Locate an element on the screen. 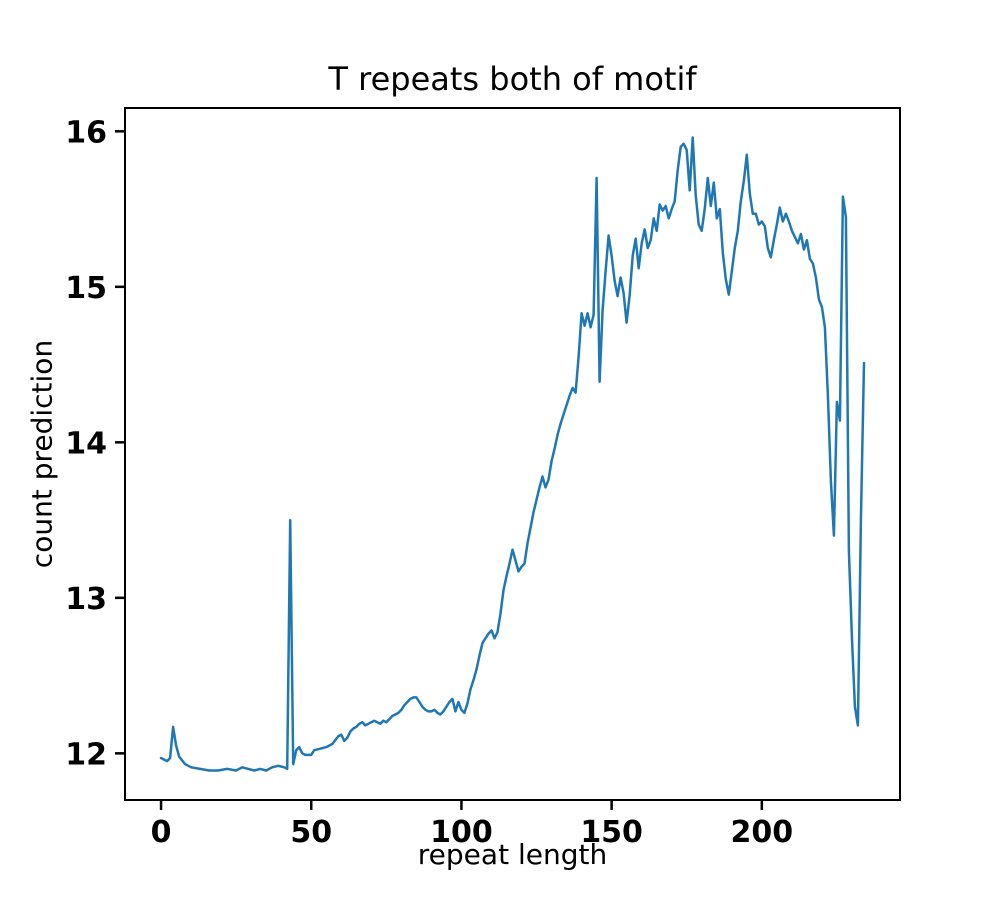 This screenshot has height=904, width=1000. y-tick-group: 12 13 14 15 16 is located at coordinates (95, 443).